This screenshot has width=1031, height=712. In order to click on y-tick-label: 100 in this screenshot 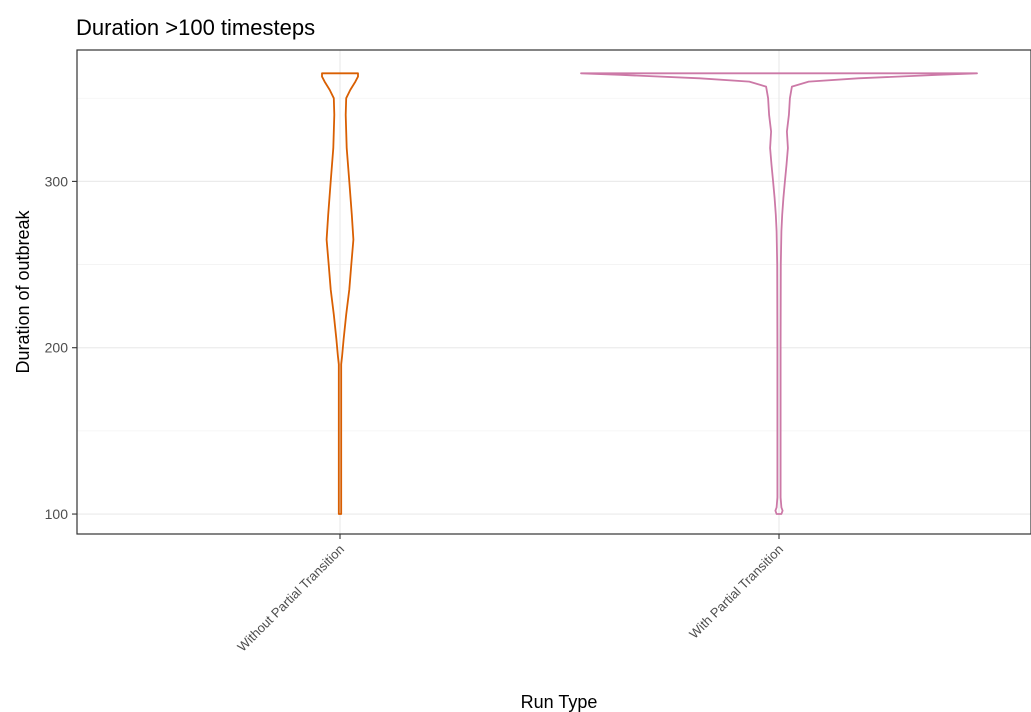, I will do `click(57, 514)`.